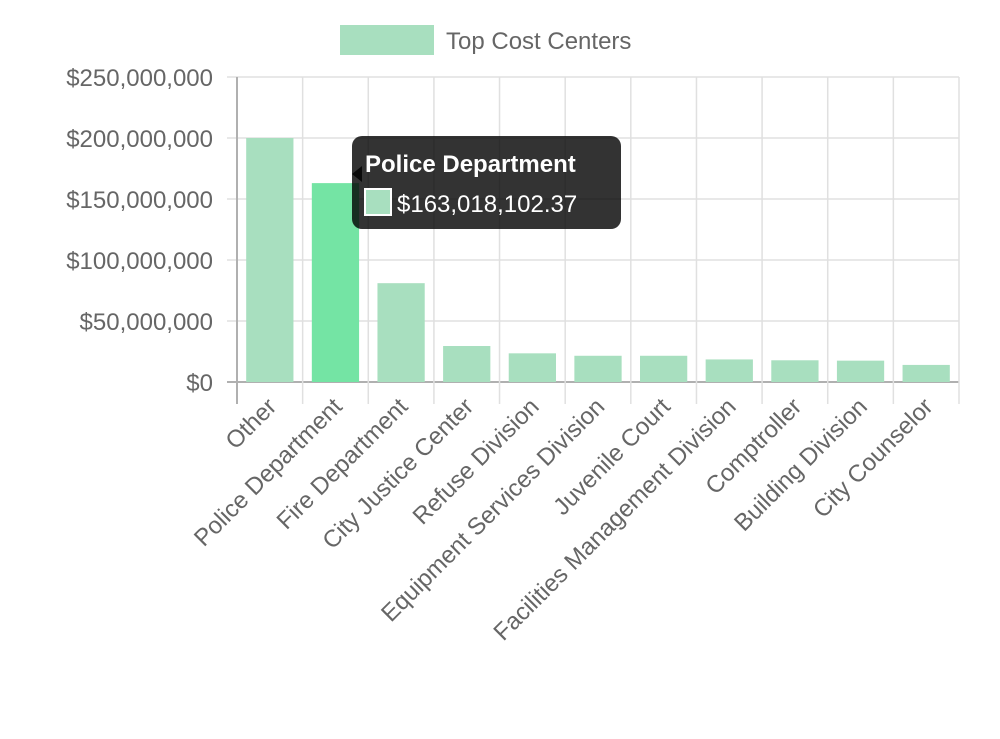 The width and height of the screenshot is (1000, 739). Describe the element at coordinates (335, 282) in the screenshot. I see `bar-police-department` at that location.